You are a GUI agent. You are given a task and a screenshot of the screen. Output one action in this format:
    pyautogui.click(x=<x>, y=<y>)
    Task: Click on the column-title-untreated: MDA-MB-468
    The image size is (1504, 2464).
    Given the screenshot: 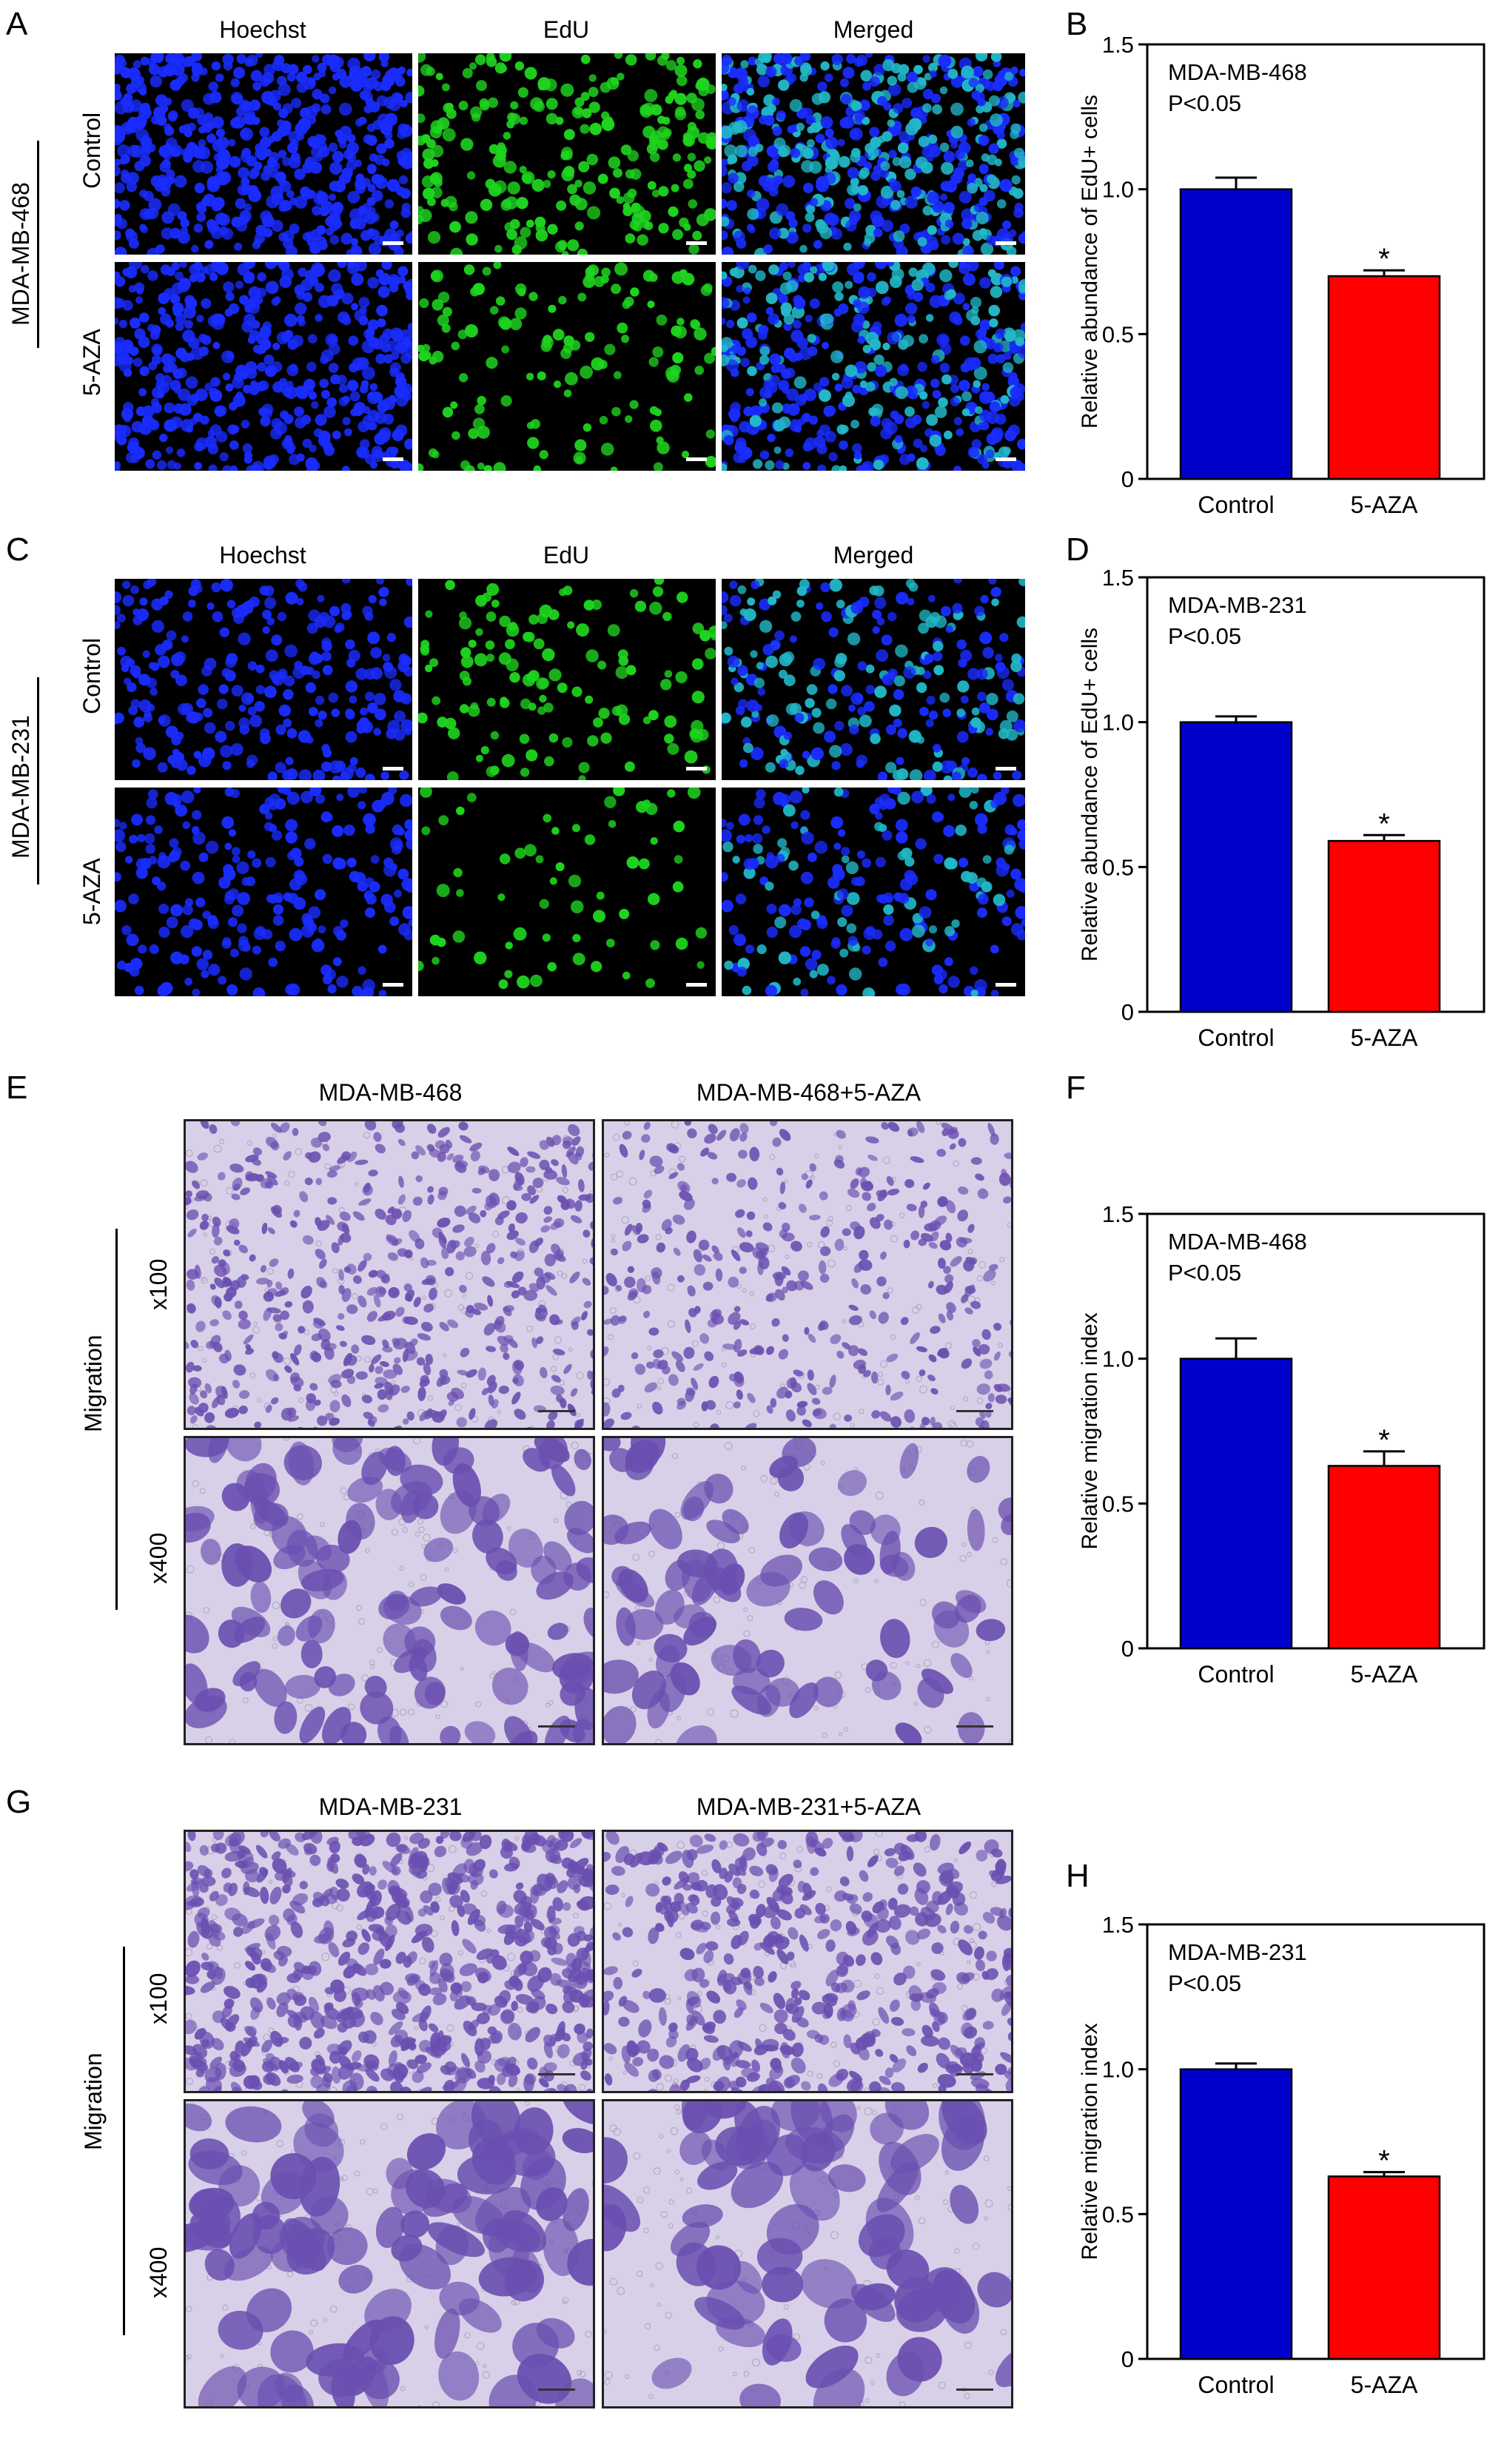 What is the action you would take?
    pyautogui.click(x=390, y=1092)
    